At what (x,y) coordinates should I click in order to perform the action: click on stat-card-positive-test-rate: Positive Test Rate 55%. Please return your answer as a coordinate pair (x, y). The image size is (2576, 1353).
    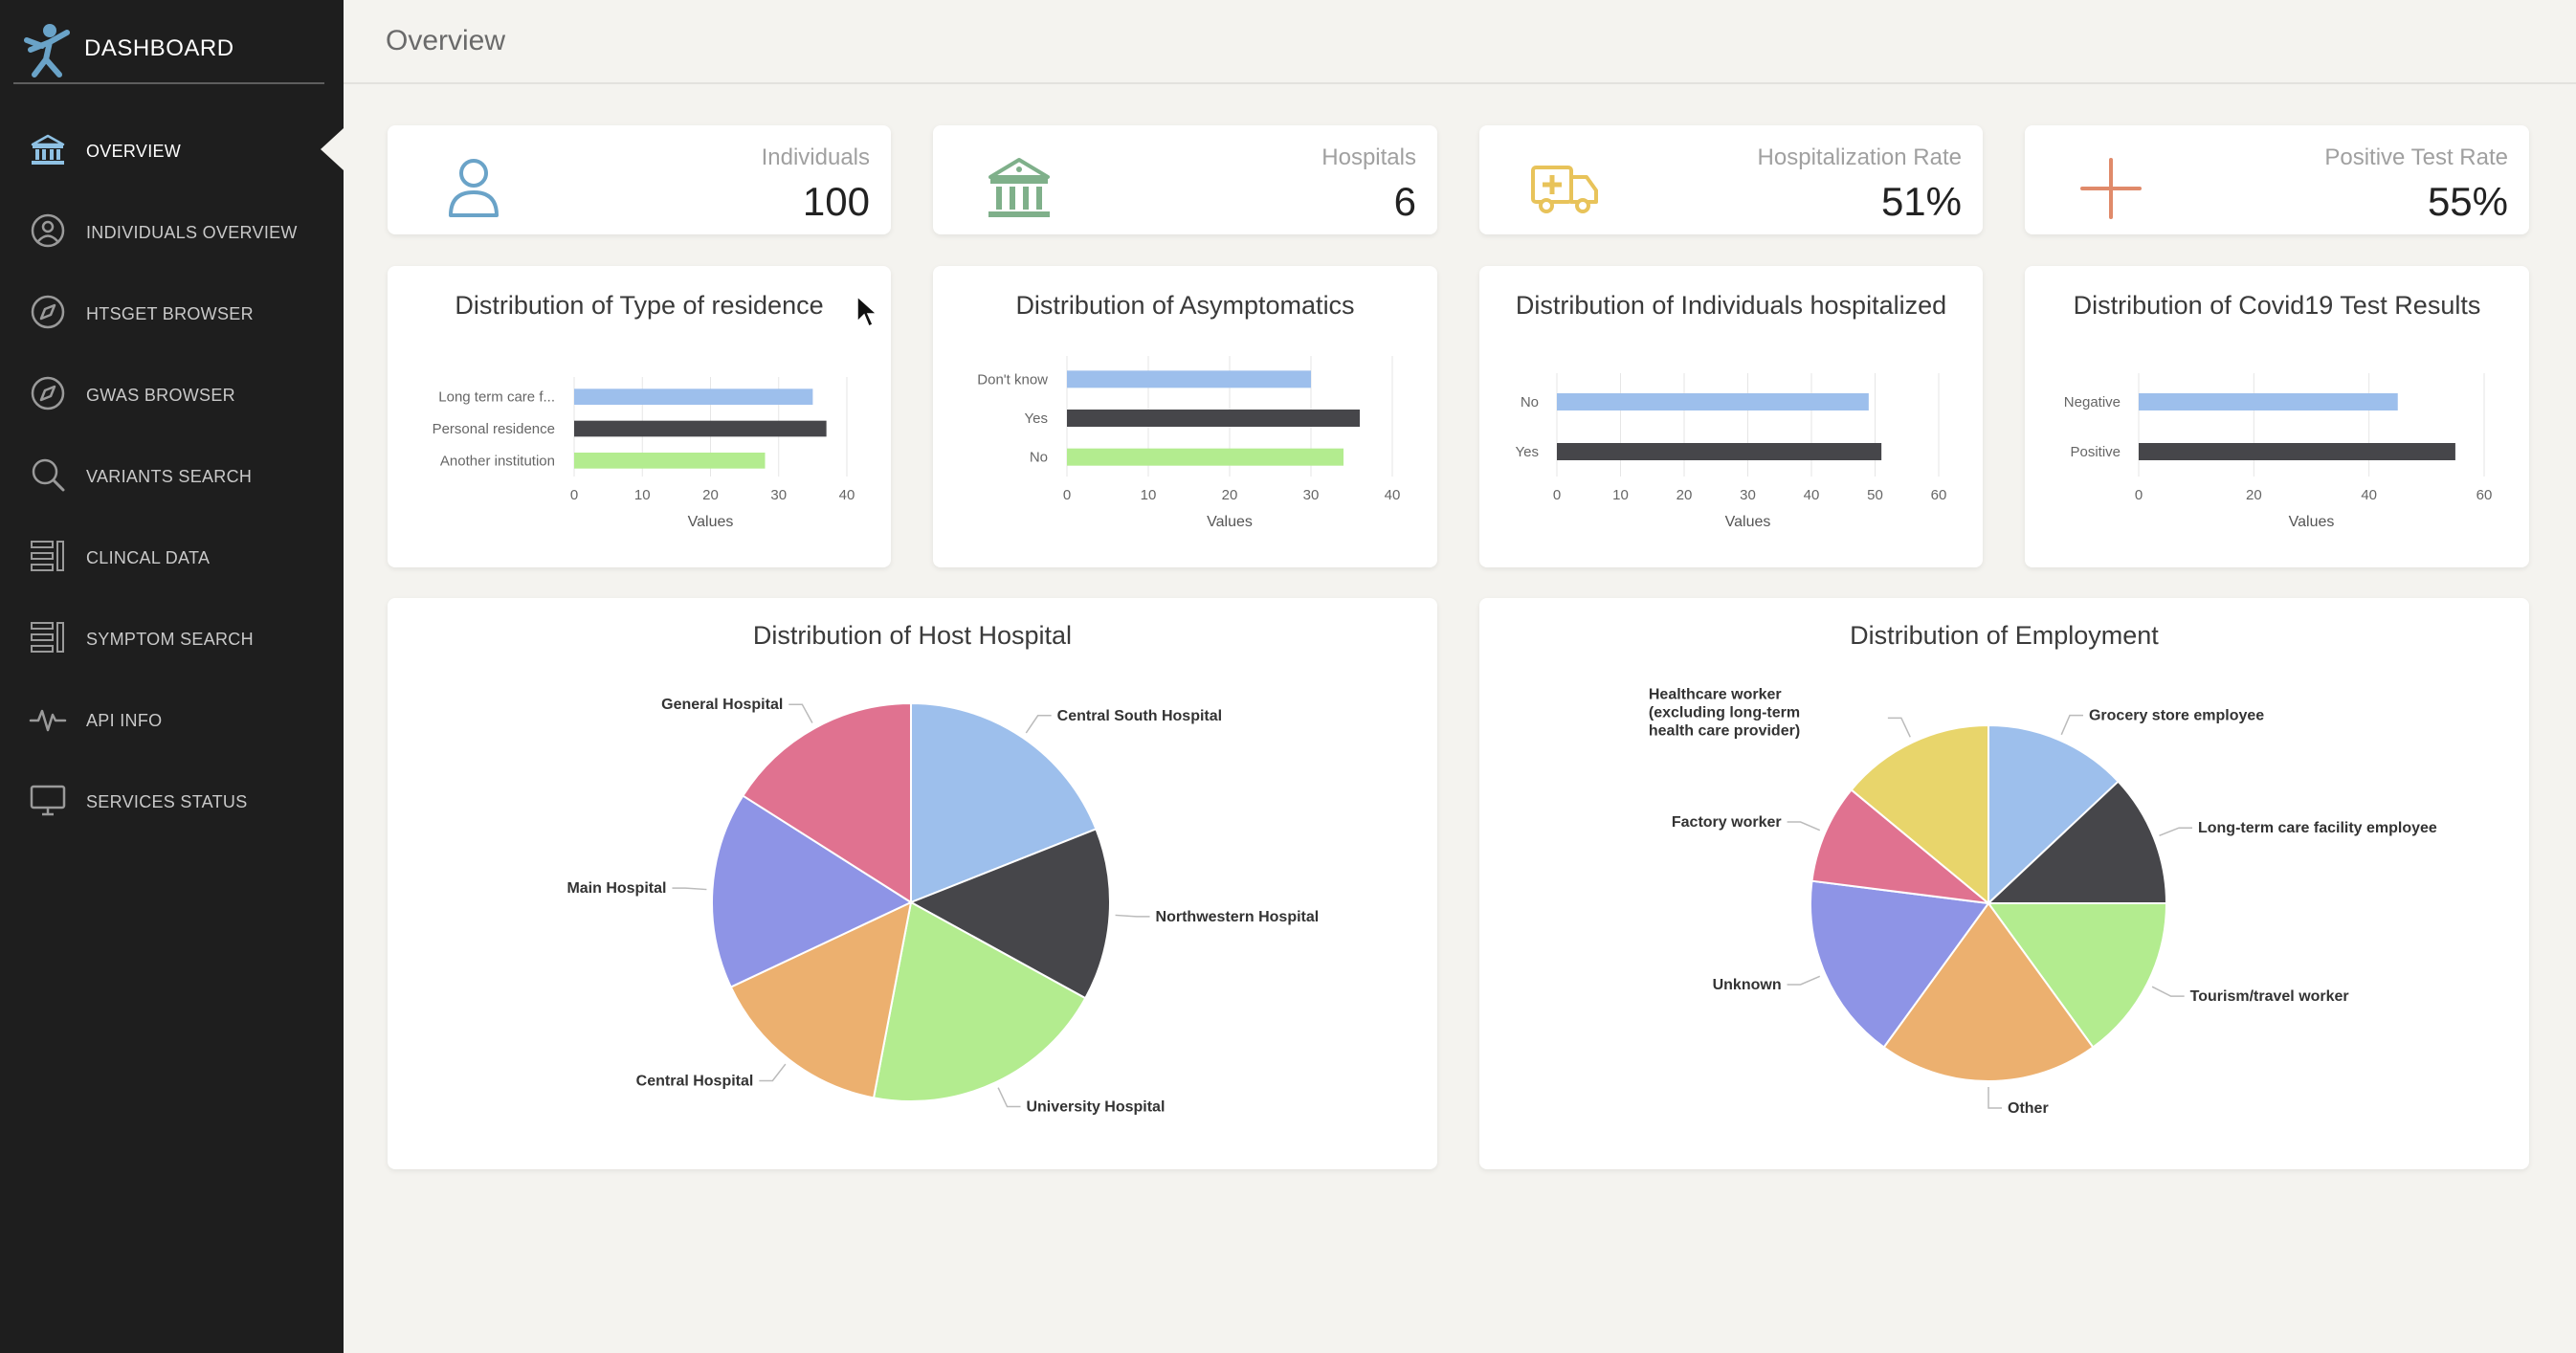
    Looking at the image, I should click on (2277, 179).